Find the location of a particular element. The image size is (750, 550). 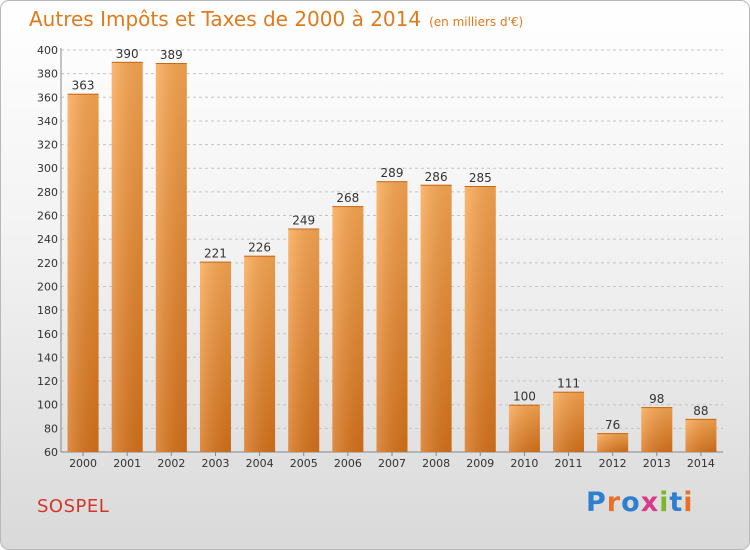

y-tick-label: 320 is located at coordinates (47, 145).